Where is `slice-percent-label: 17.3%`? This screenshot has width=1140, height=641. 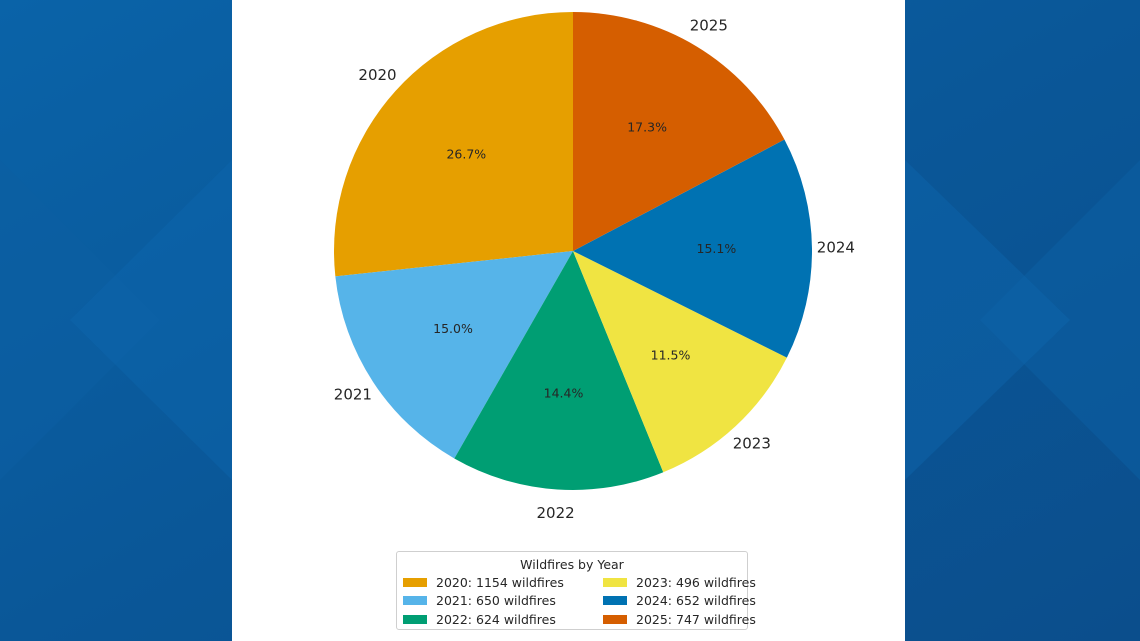 slice-percent-label: 17.3% is located at coordinates (647, 127).